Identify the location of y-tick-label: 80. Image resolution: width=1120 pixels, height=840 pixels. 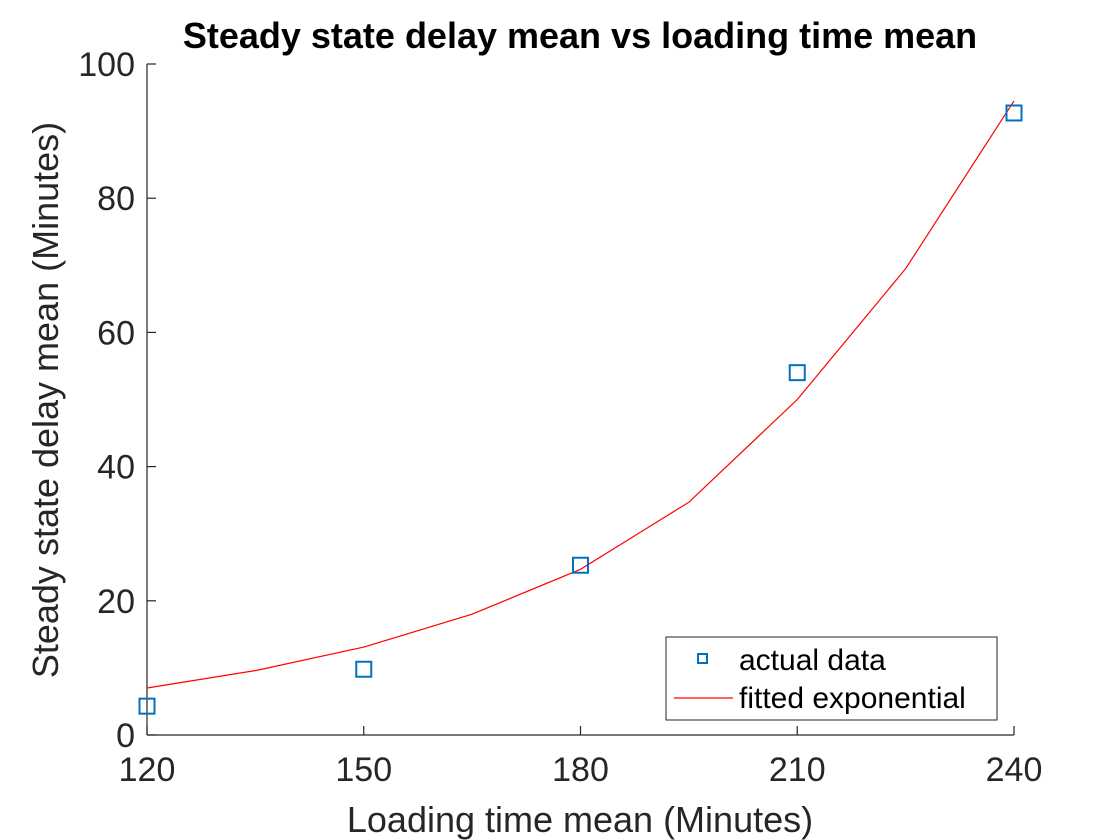
(116, 199).